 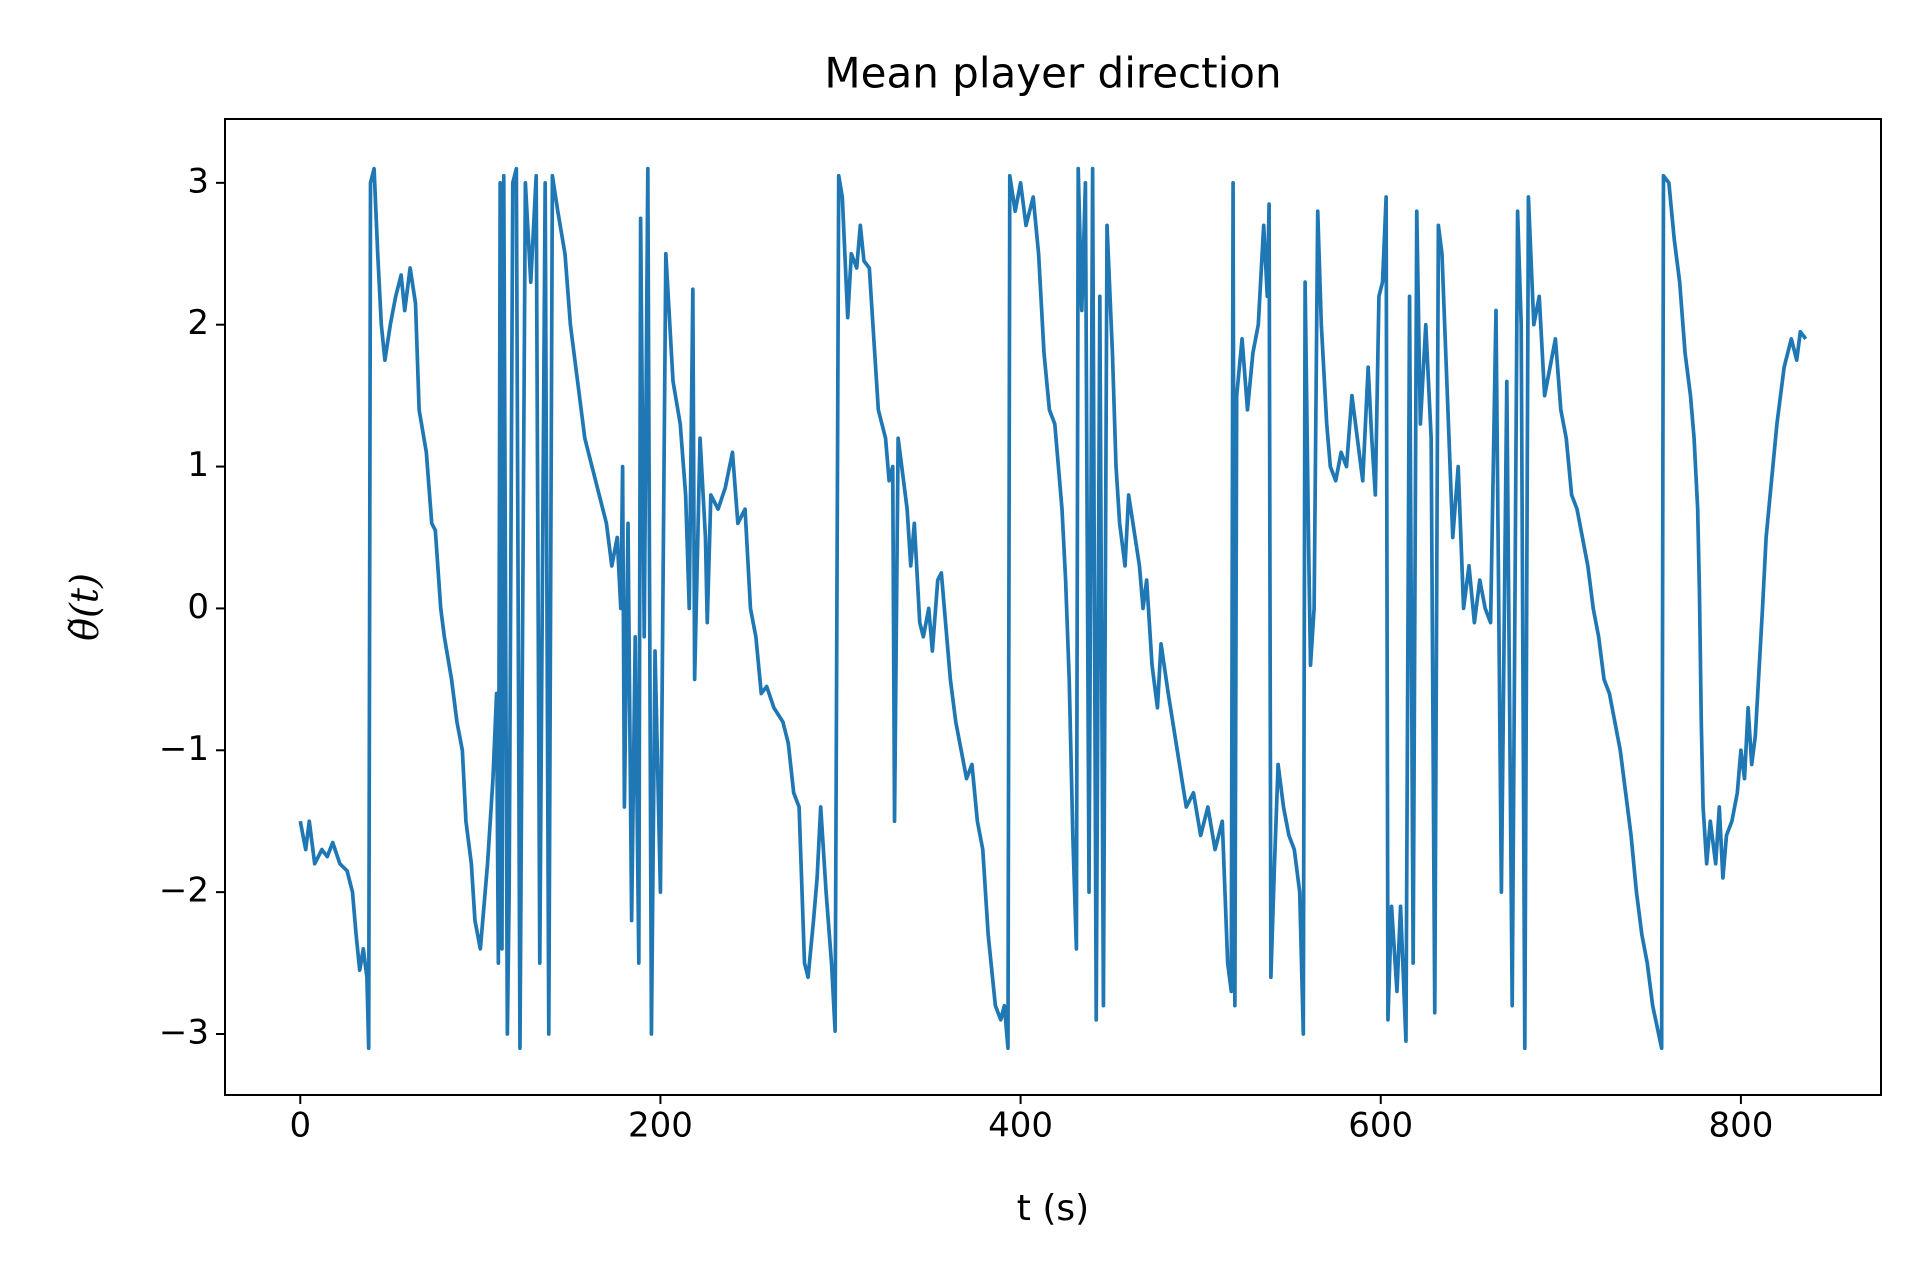 What do you see at coordinates (1740, 1126) in the screenshot?
I see `x-tick-label: 800` at bounding box center [1740, 1126].